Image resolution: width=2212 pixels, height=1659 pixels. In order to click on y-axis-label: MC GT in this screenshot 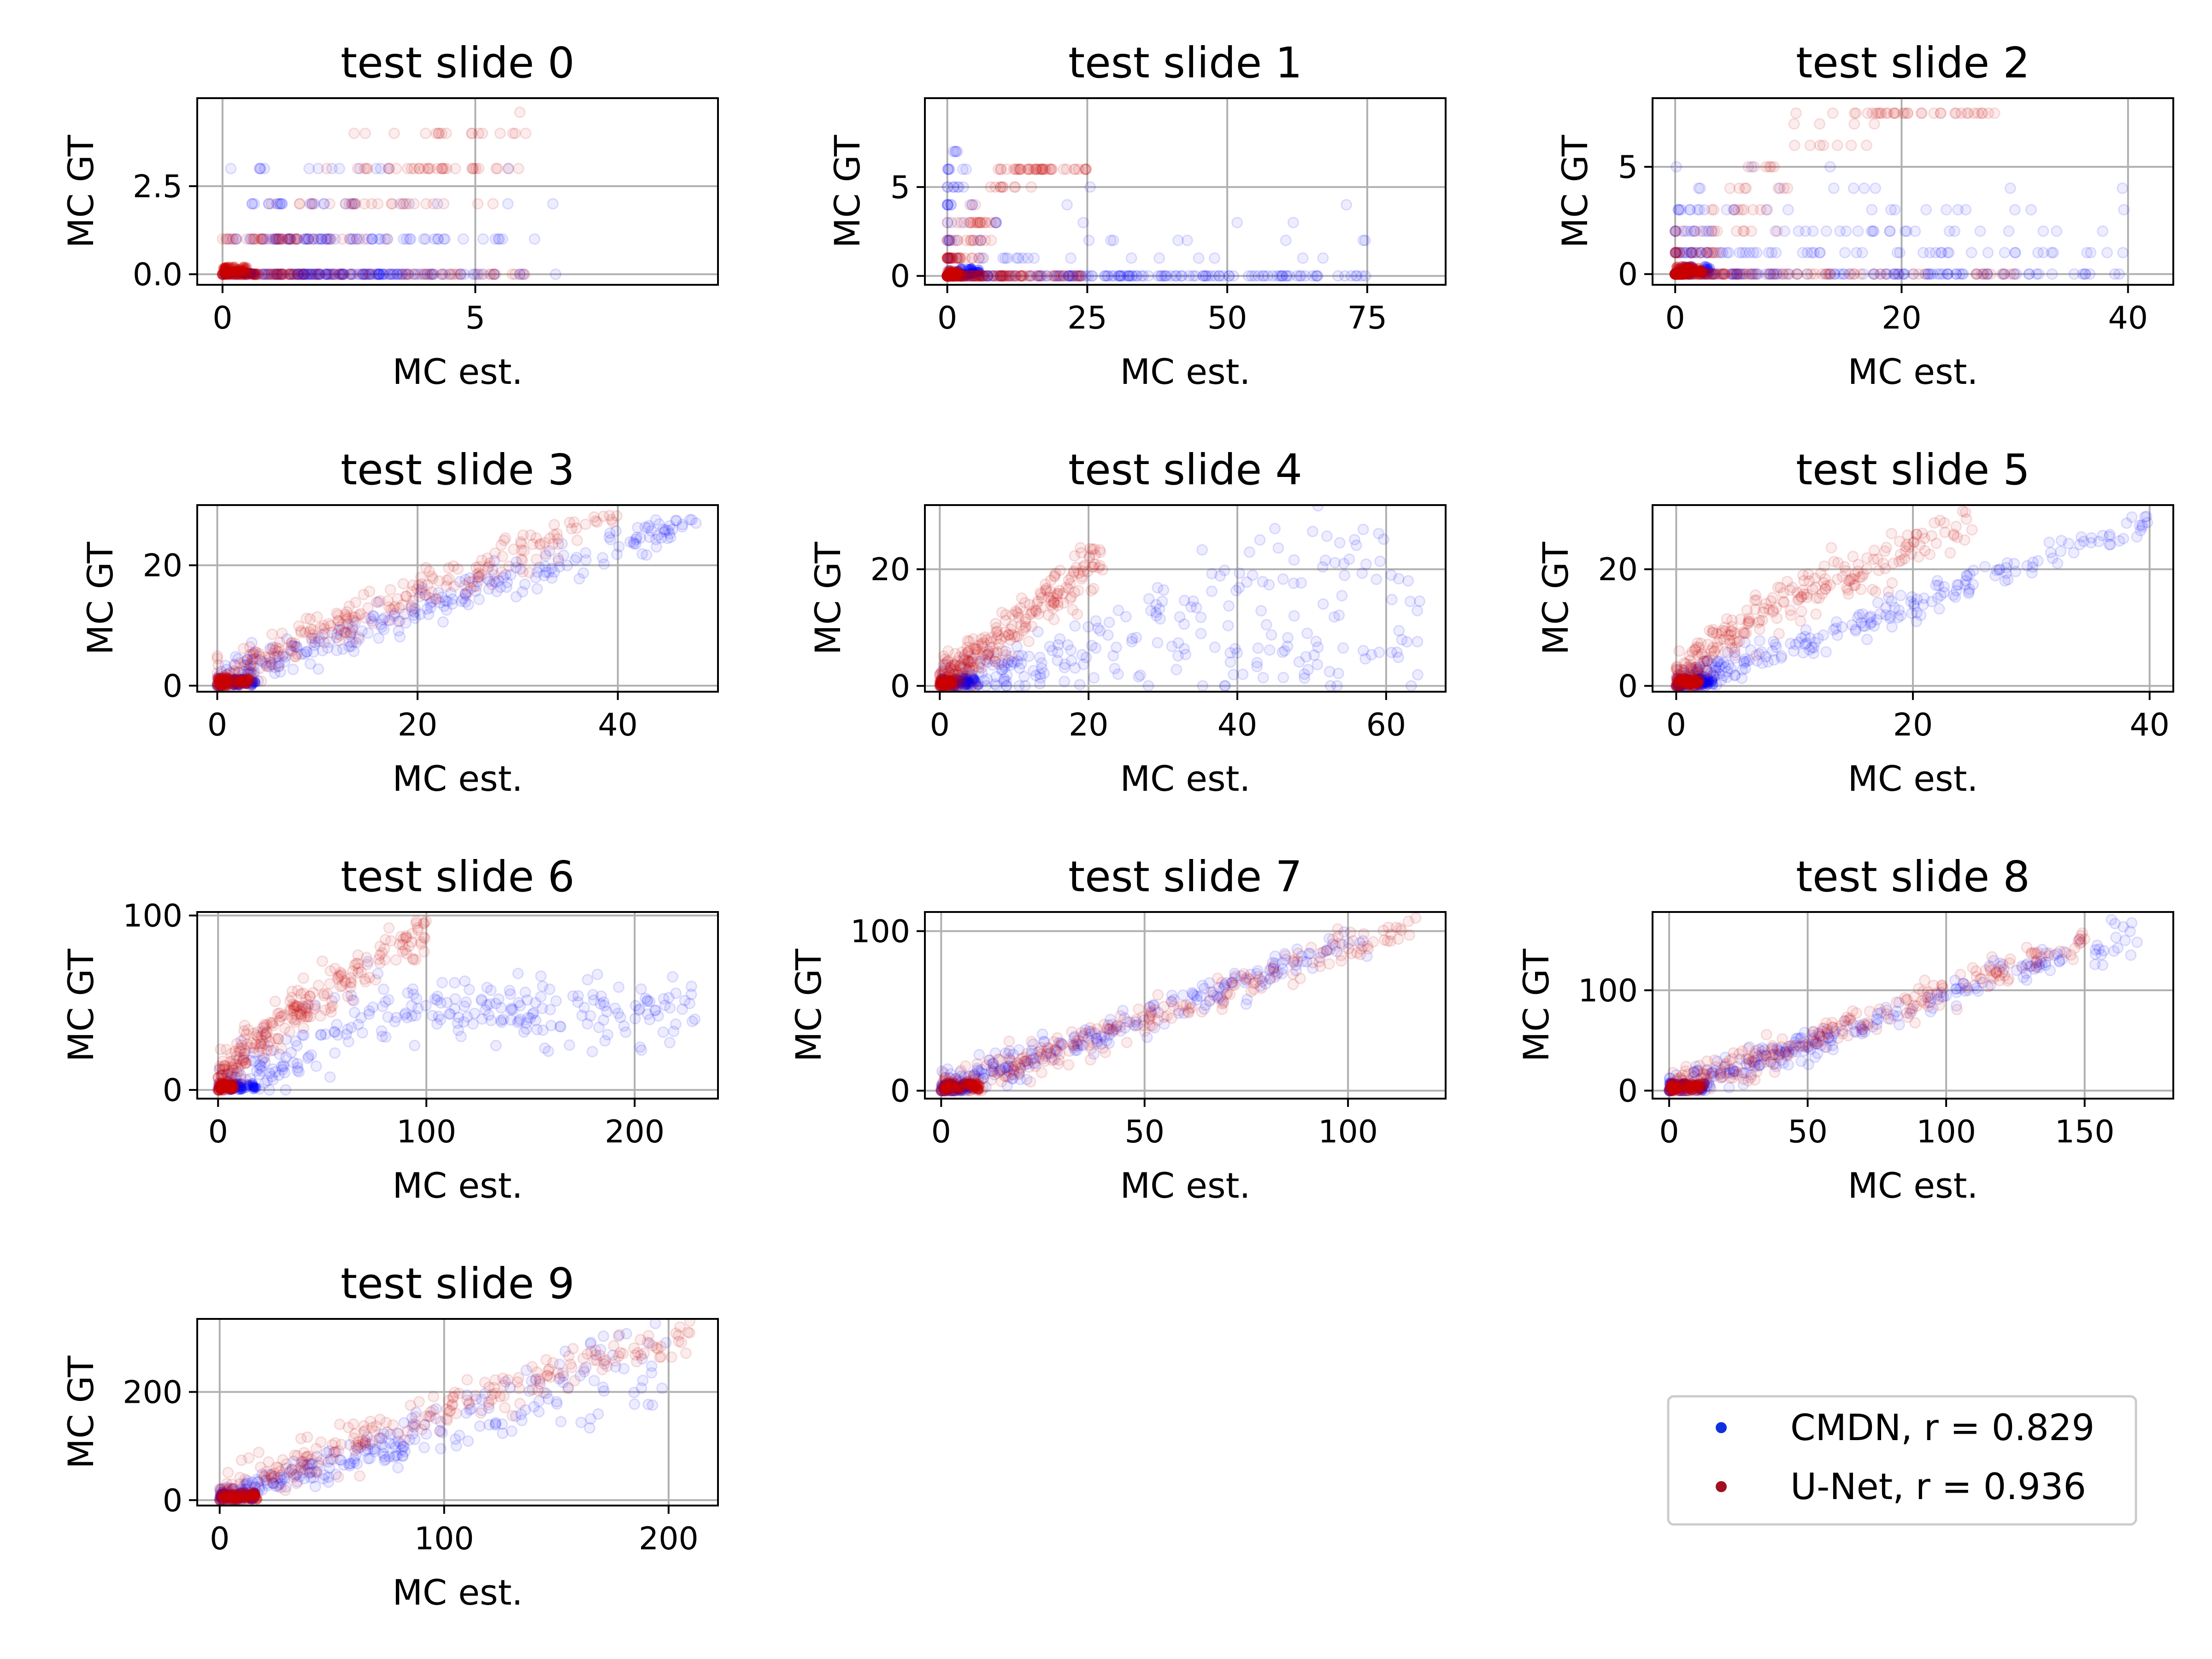, I will do `click(847, 191)`.